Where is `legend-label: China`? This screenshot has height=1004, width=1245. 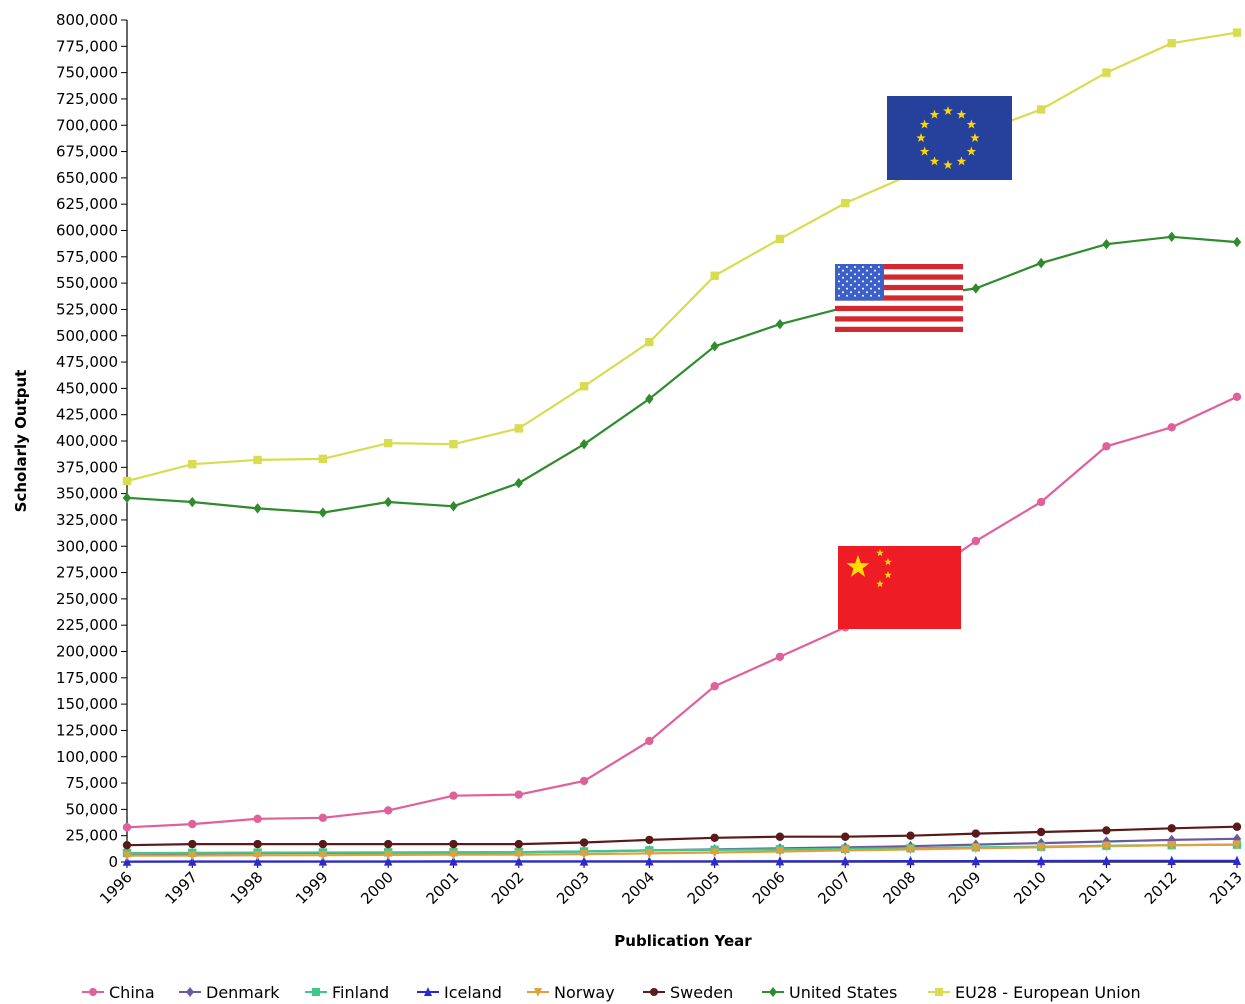
legend-label: China is located at coordinates (132, 992).